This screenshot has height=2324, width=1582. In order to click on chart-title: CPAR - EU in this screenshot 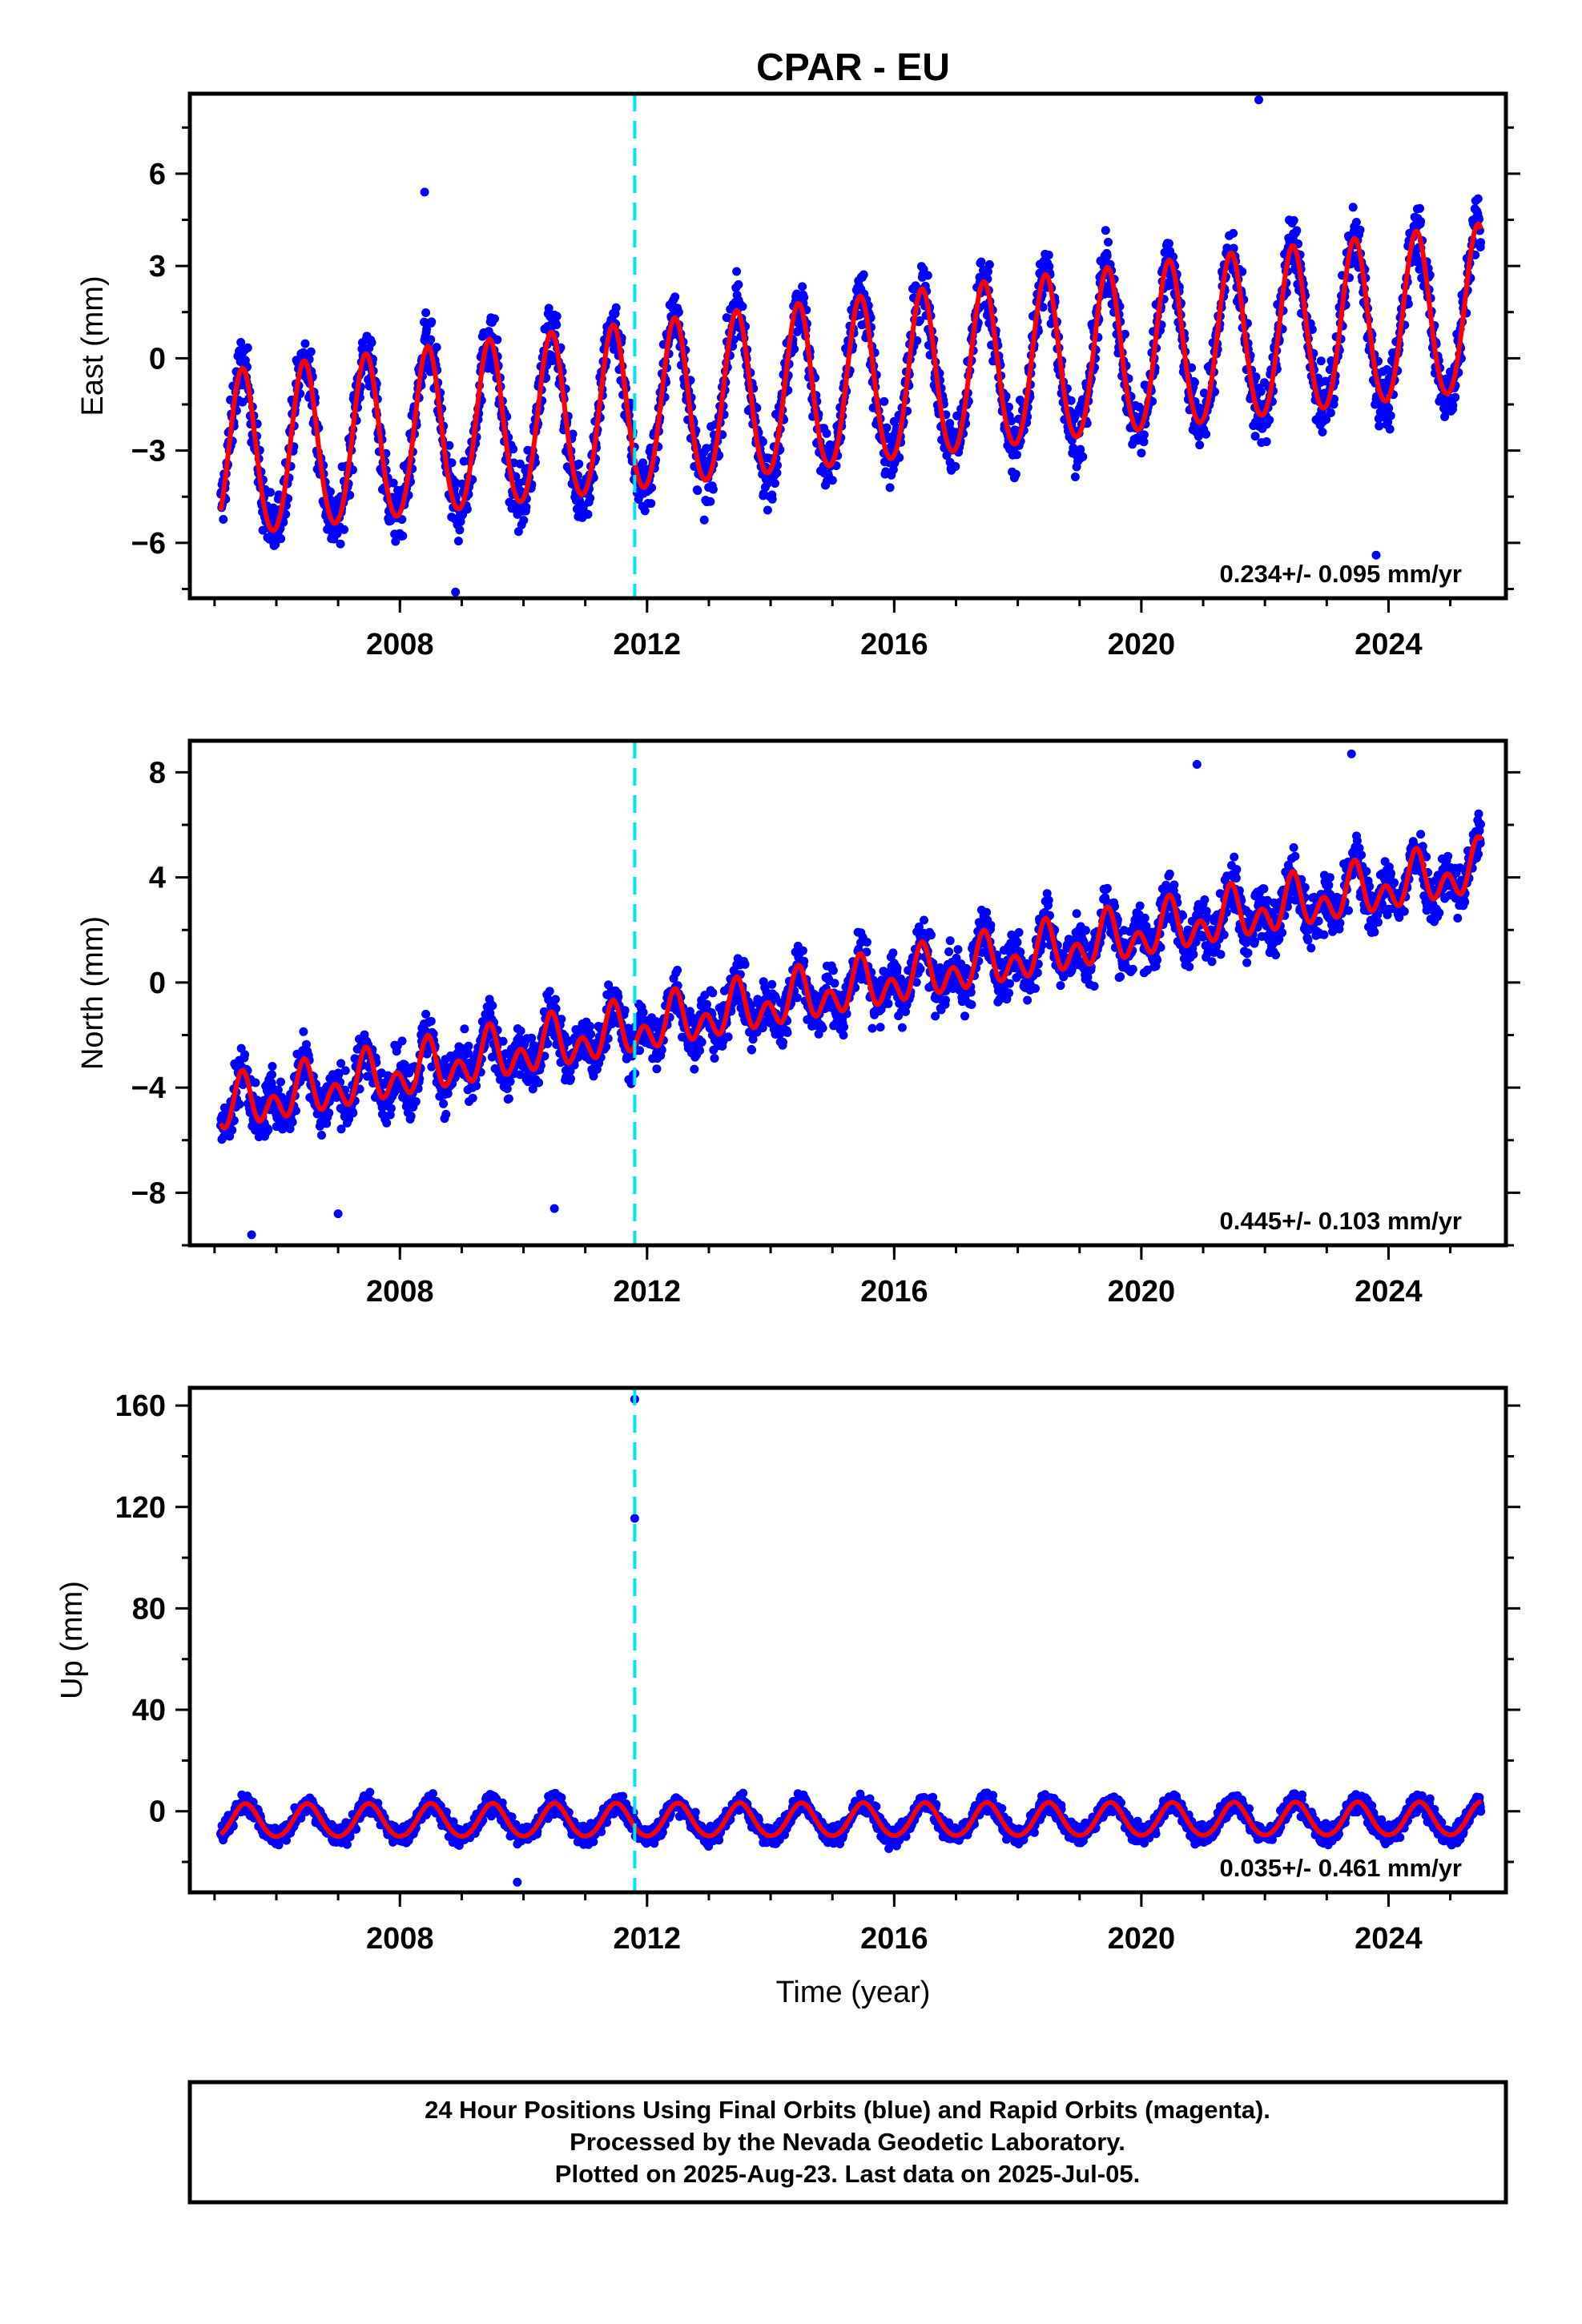, I will do `click(853, 67)`.